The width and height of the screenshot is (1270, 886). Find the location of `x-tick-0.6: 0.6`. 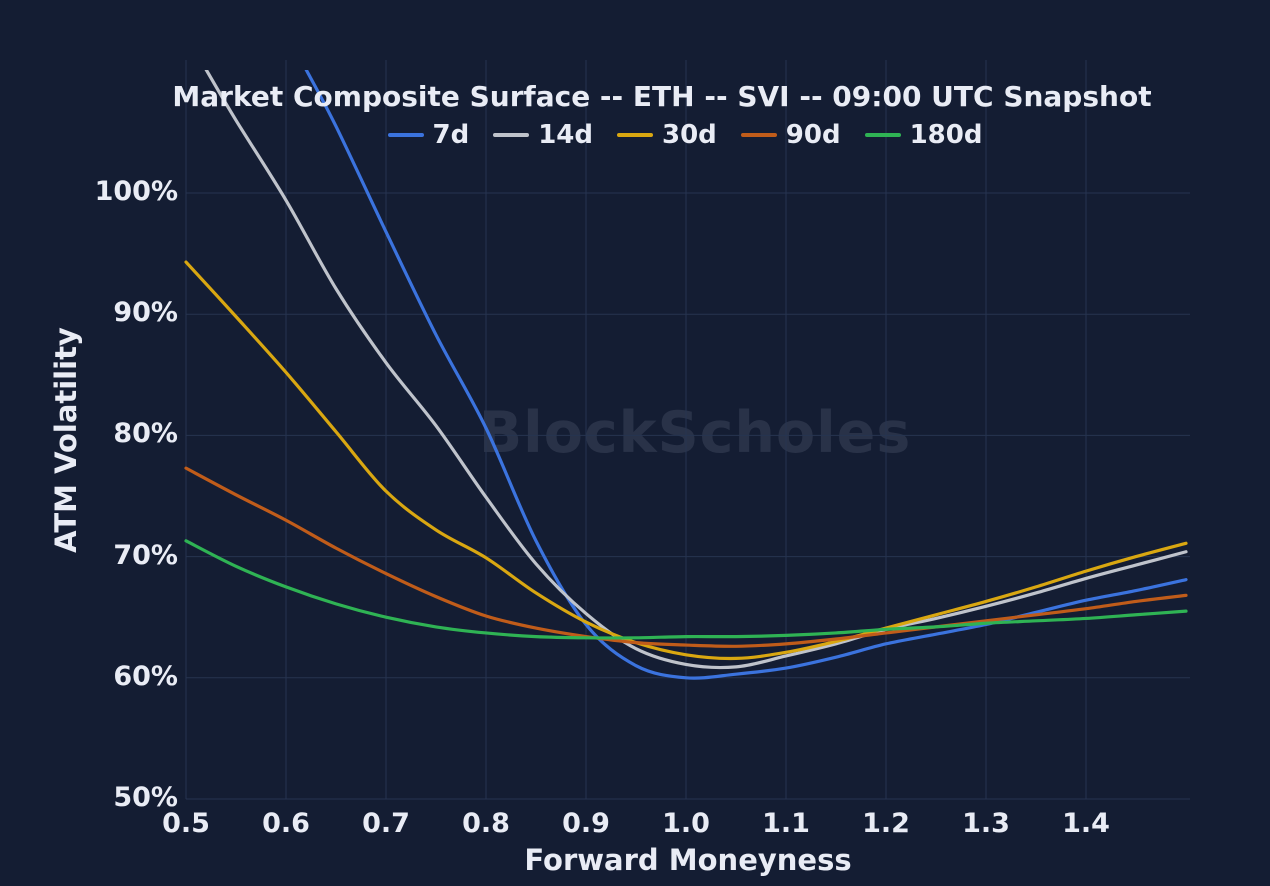

x-tick-0.6: 0.6 is located at coordinates (286, 823).